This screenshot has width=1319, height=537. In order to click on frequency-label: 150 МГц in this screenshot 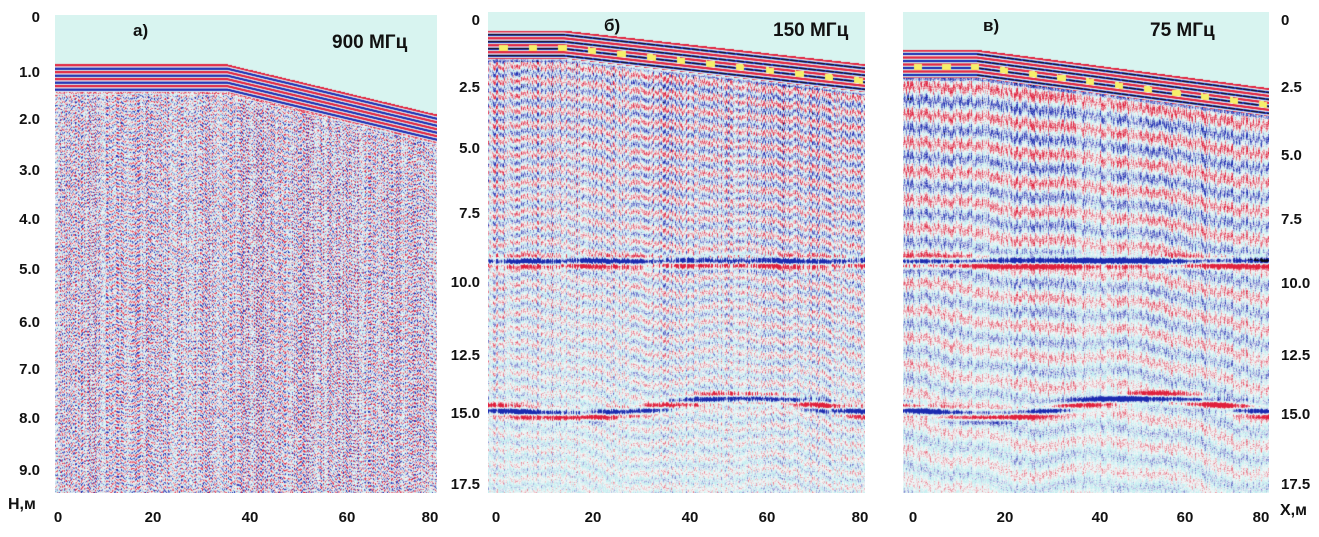, I will do `click(811, 30)`.